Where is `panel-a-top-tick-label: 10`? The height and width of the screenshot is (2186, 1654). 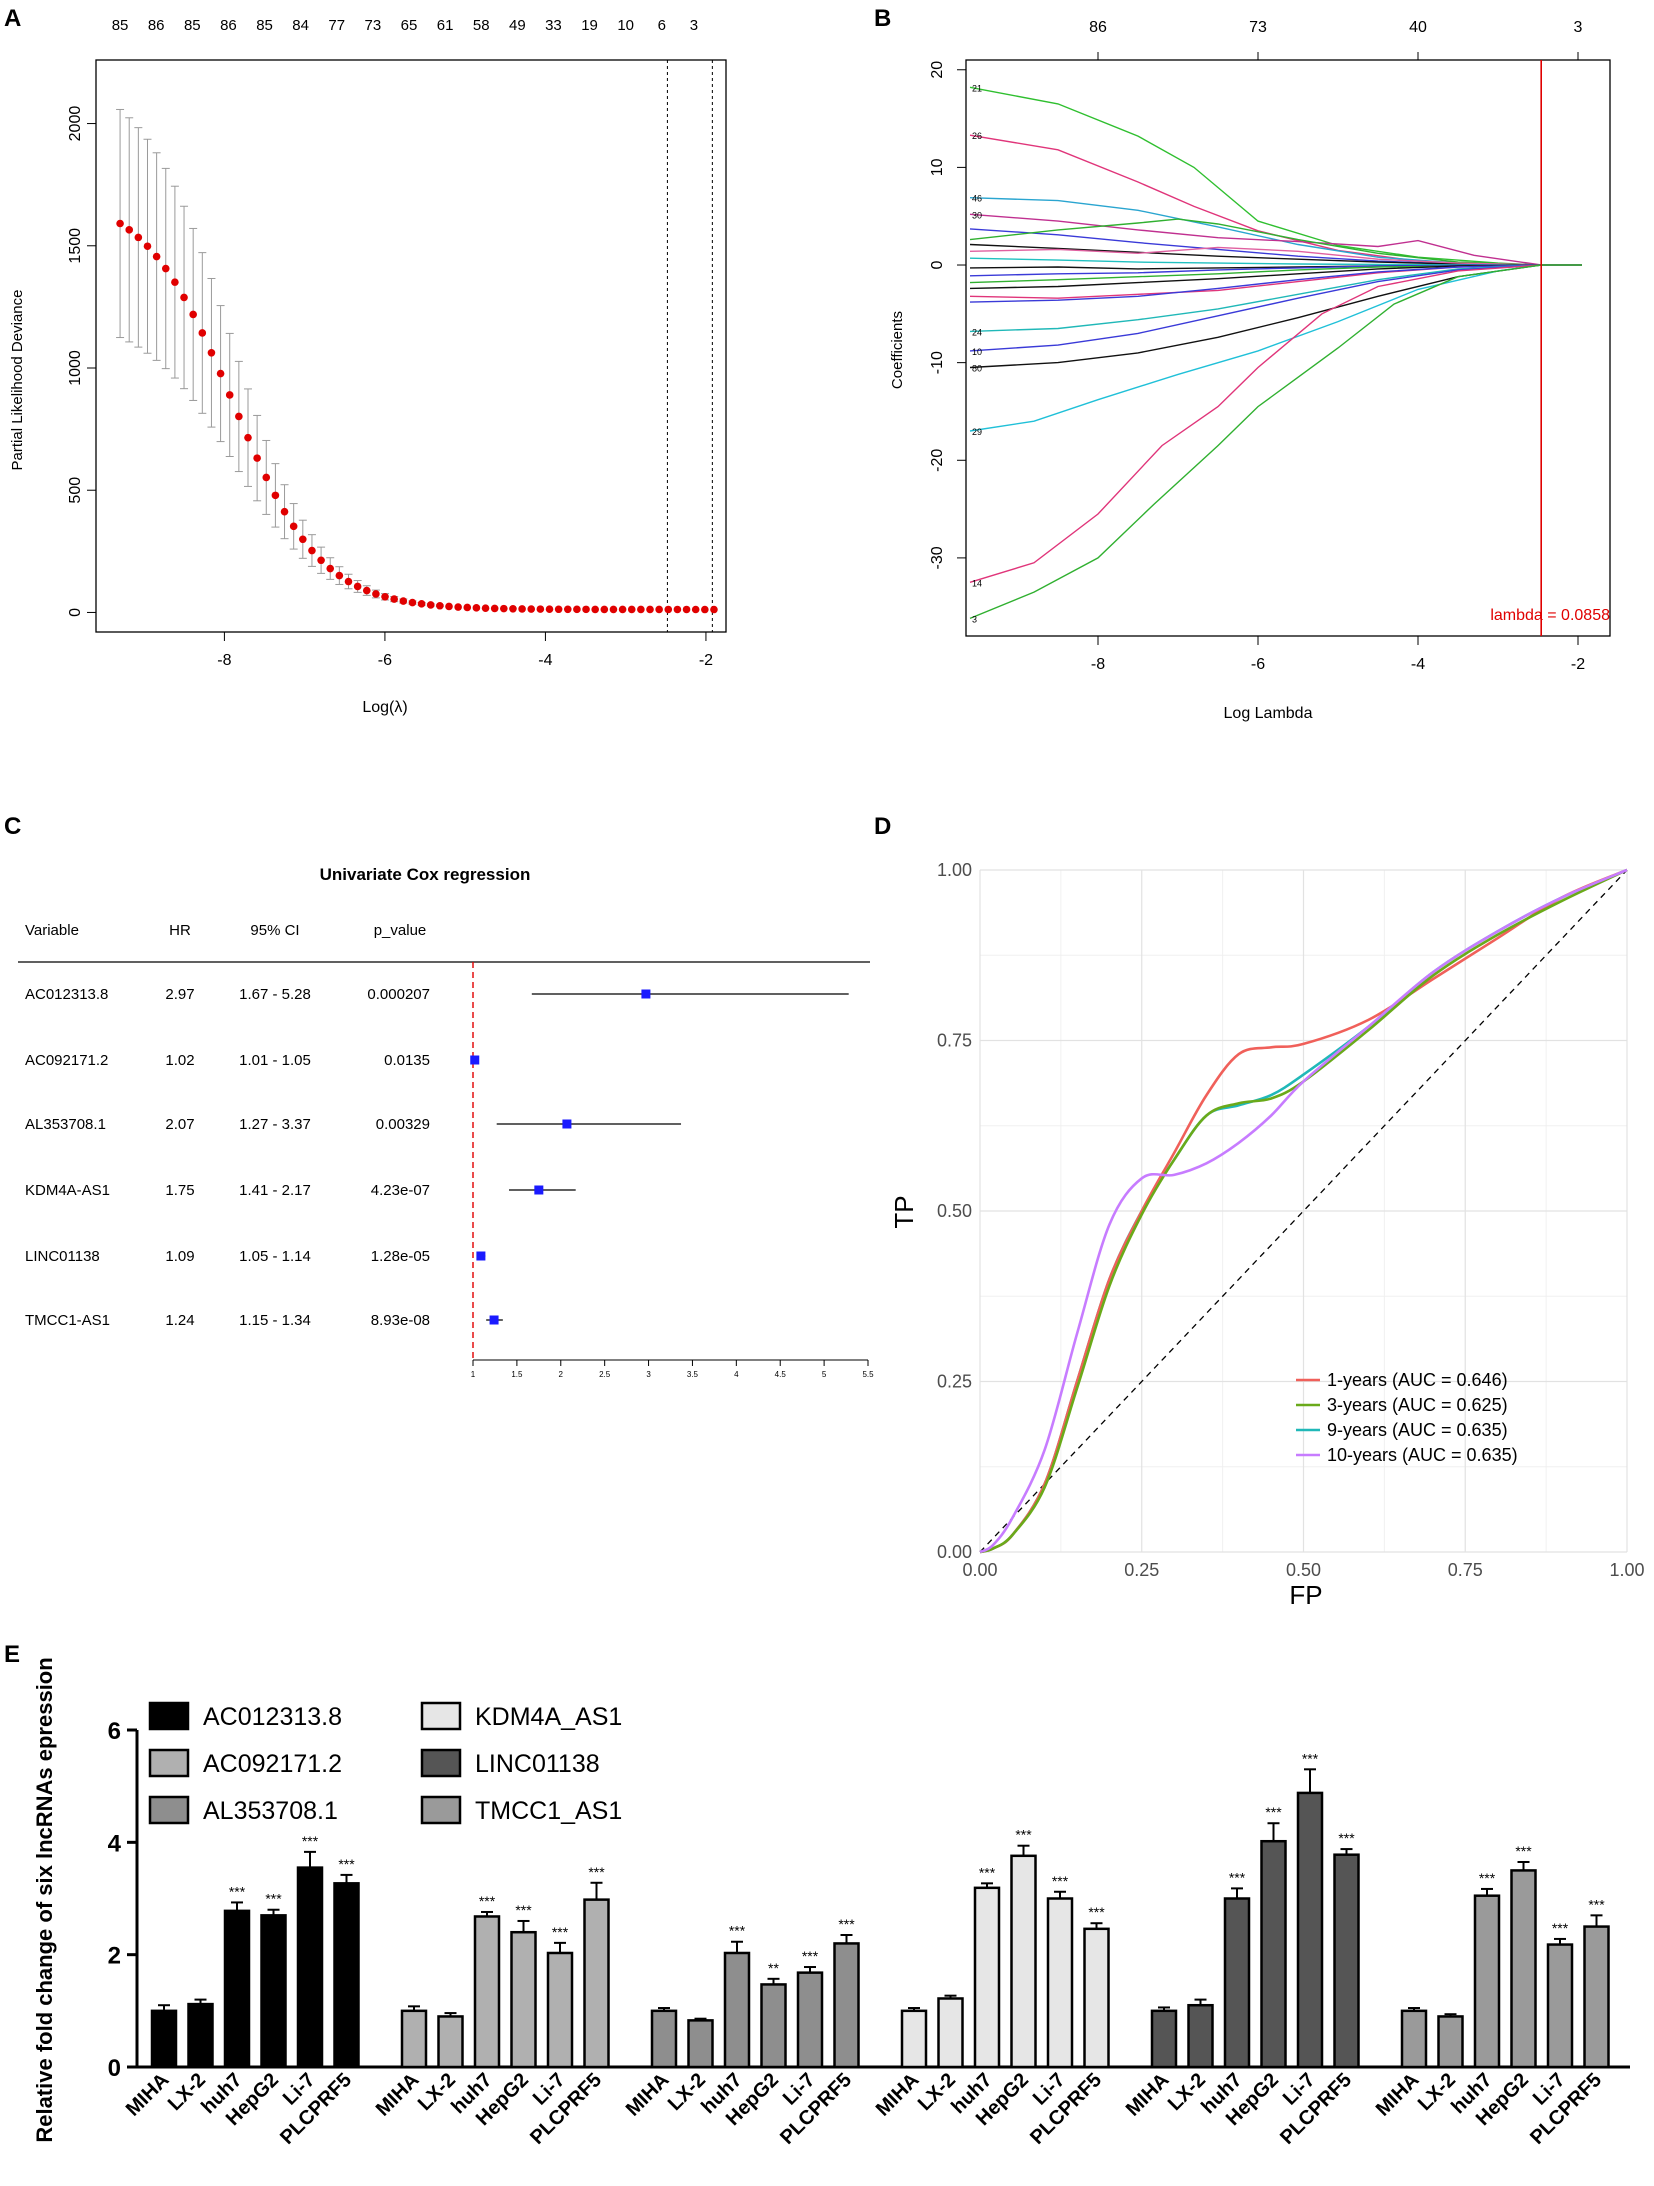
panel-a-top-tick-label: 10 is located at coordinates (625, 25).